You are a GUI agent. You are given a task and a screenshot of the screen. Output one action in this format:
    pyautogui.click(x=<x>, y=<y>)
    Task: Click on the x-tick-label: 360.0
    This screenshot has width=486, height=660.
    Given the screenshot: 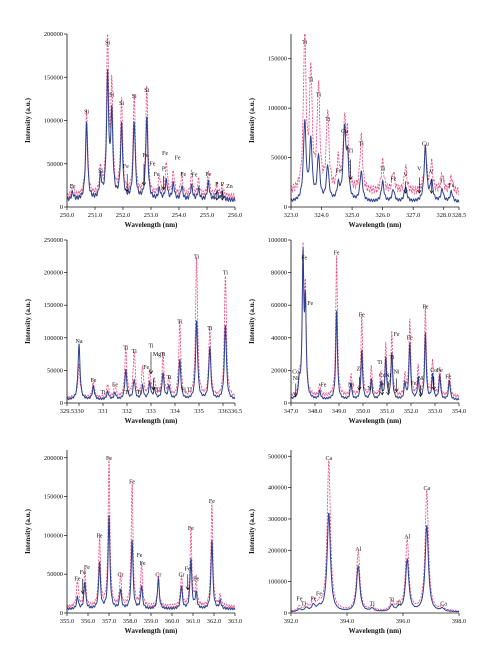 What is the action you would take?
    pyautogui.click(x=172, y=621)
    